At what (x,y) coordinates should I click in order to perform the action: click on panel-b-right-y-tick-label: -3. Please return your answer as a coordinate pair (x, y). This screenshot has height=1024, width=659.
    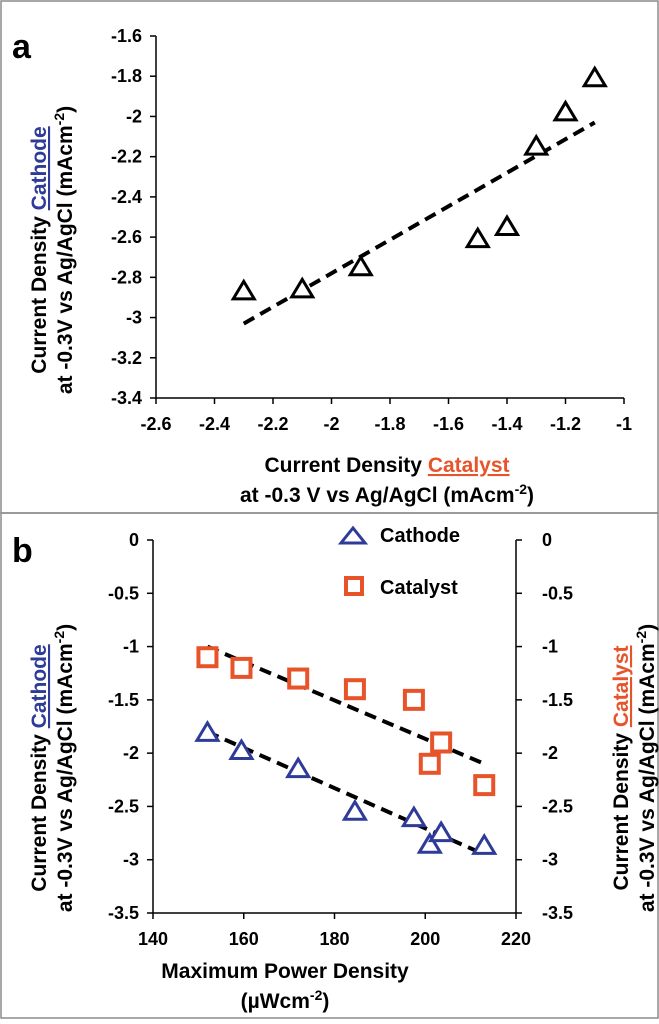
    Looking at the image, I should click on (550, 860).